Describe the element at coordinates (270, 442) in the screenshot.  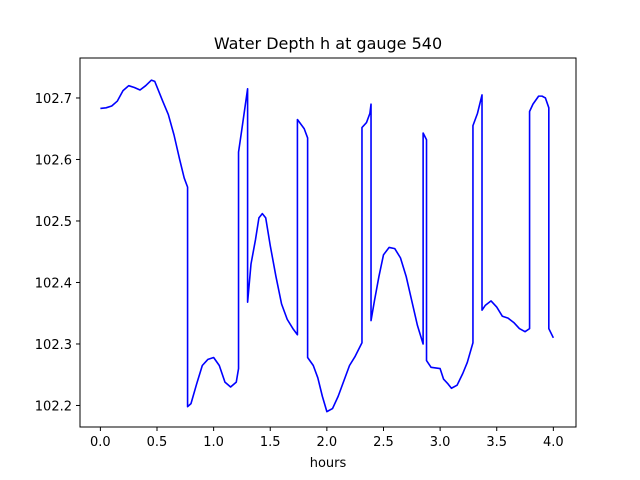
I see `x-tick-label: 1.5` at that location.